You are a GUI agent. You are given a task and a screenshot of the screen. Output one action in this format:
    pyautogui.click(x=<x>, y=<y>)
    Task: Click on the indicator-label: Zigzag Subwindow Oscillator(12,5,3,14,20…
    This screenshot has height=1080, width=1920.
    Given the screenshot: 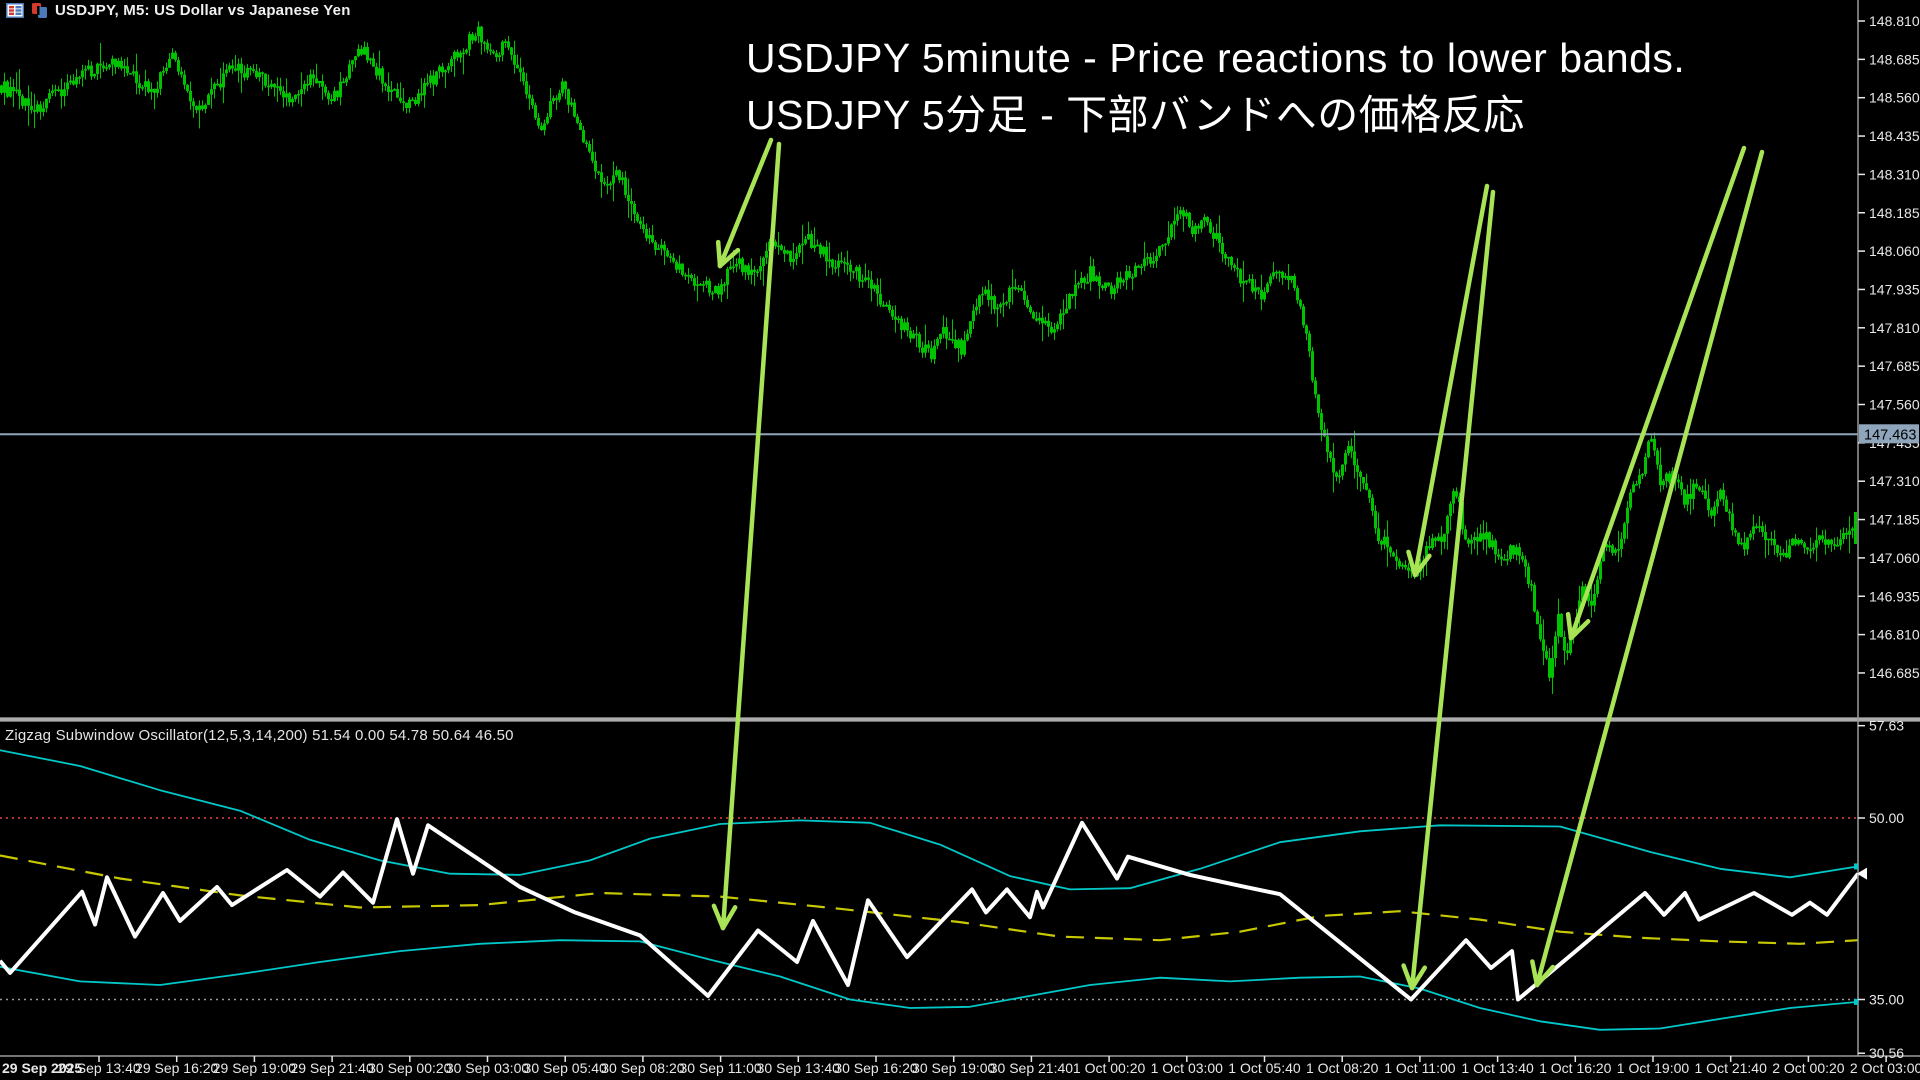 What is the action you would take?
    pyautogui.click(x=259, y=735)
    